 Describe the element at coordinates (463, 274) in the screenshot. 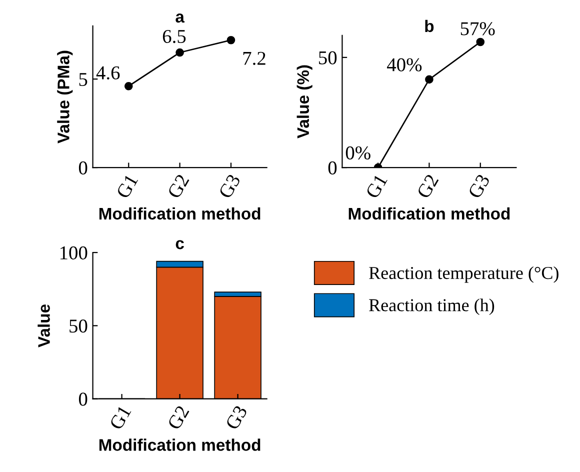

I see `legend-label: Reaction temperature (°C)` at that location.